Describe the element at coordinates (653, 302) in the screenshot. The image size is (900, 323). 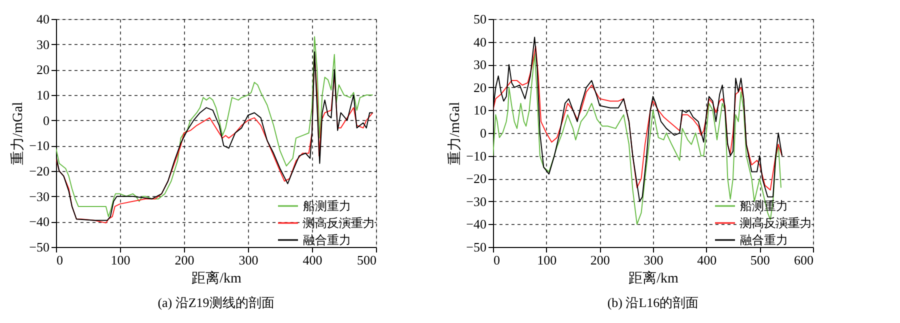
I see `text: (b) 沿L16的剖面` at that location.